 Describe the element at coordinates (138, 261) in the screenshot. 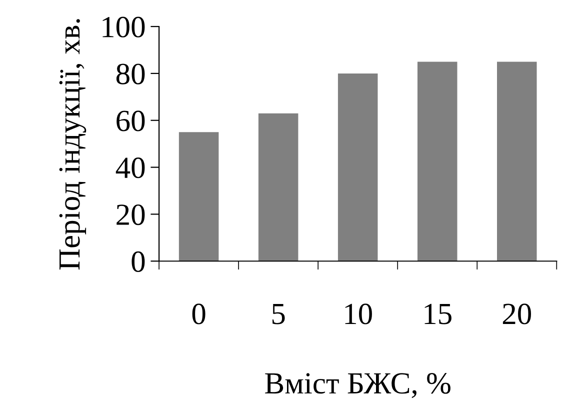

I see `y-tick-label: 0` at that location.